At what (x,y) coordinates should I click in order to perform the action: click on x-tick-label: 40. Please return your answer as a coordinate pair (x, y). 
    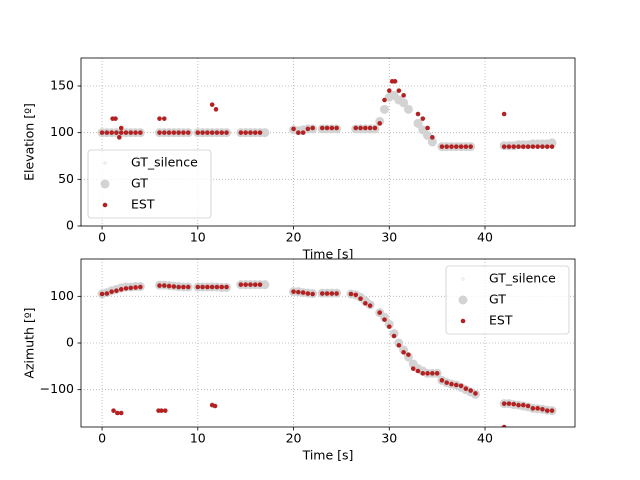
    Looking at the image, I should click on (485, 237).